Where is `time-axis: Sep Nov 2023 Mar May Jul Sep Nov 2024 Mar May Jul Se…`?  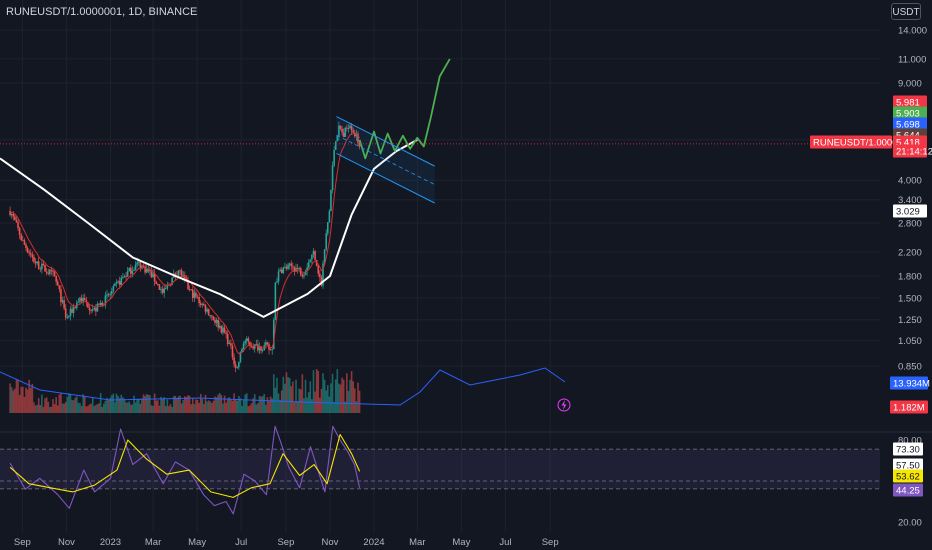
time-axis: Sep Nov 2023 Mar May Jul Sep Nov 2024 Mar May Jul Se… is located at coordinates (286, 542).